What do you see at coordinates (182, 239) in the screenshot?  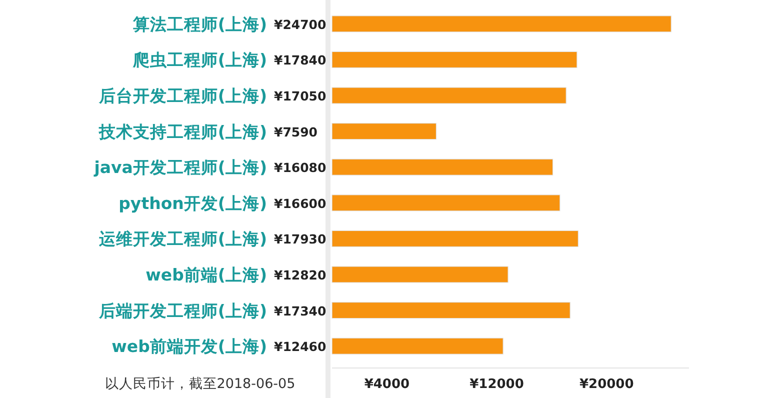 I see `y-tick-label: 运维开发工程师(上海)` at bounding box center [182, 239].